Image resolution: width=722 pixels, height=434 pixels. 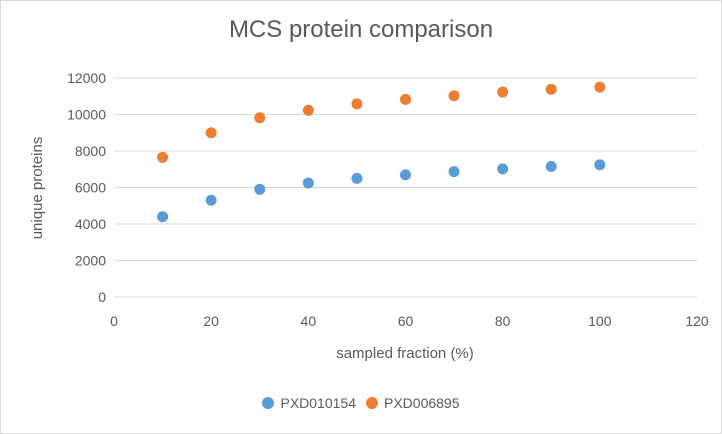 I want to click on legend-item-2: PXD006895, so click(x=413, y=403).